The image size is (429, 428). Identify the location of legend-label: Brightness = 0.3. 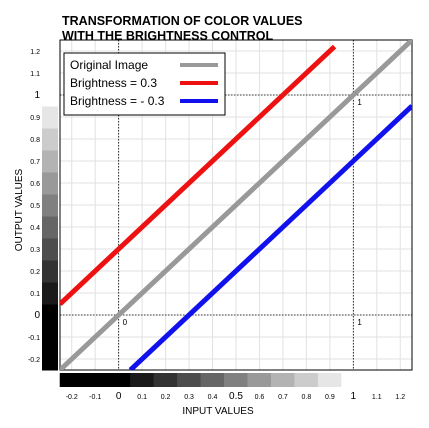
(113, 83).